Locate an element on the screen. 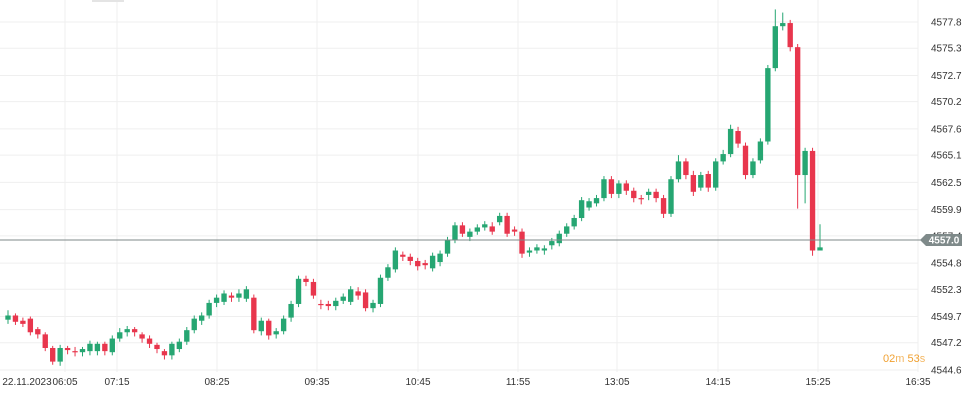 This screenshot has height=406, width=977. x-tick-label: 22.11.2023 is located at coordinates (27, 382).